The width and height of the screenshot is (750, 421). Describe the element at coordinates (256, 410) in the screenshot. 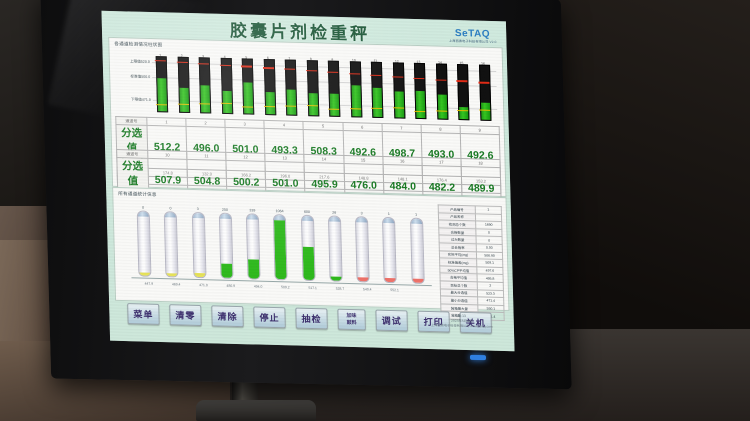

I see `monitor-stand-base` at that location.